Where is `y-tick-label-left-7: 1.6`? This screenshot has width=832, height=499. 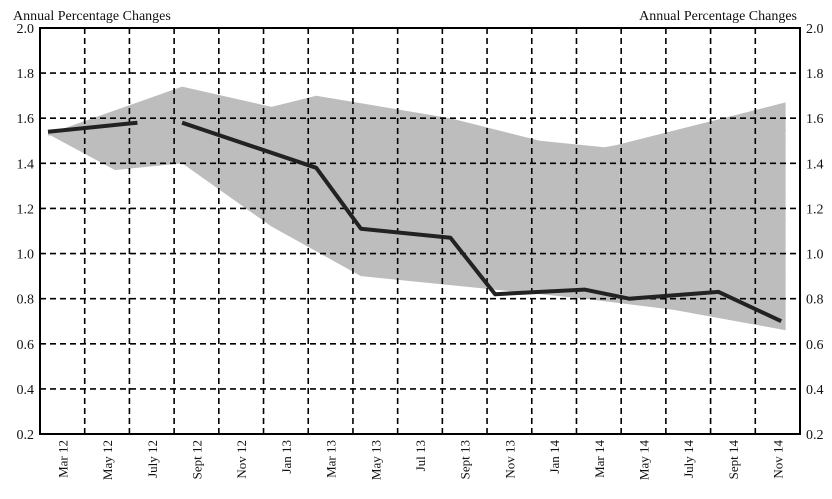 y-tick-label-left-7: 1.6 is located at coordinates (26, 119).